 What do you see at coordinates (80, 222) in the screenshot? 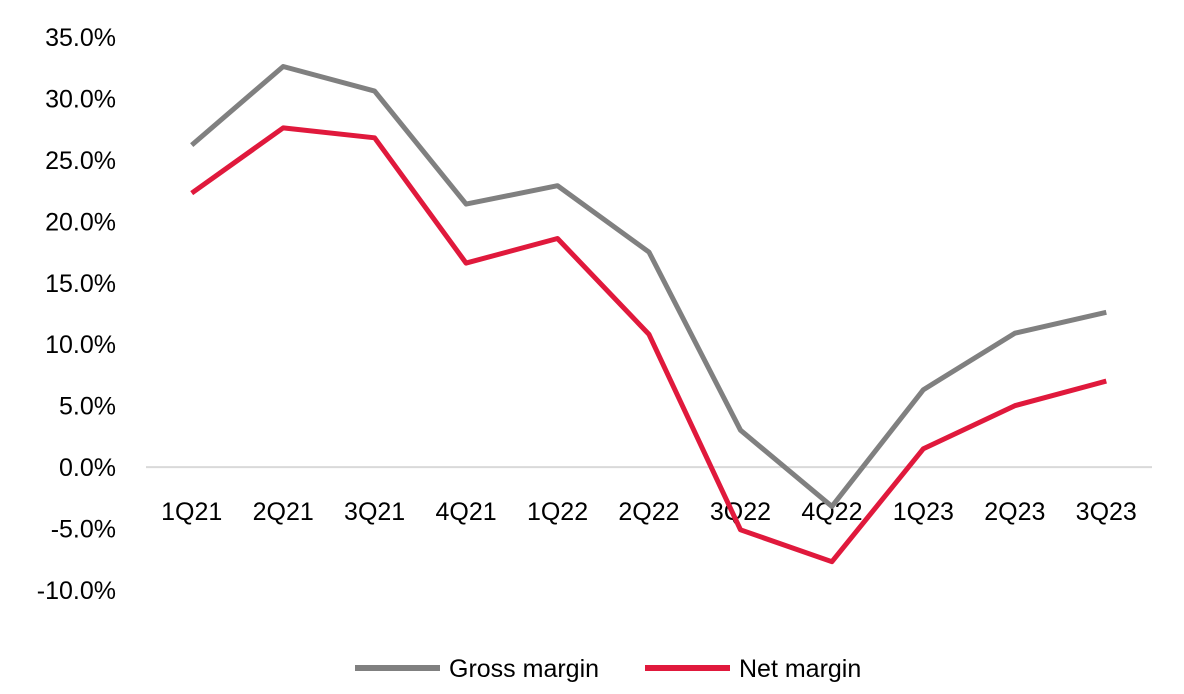
I see `y-tick-label: 20.0%` at bounding box center [80, 222].